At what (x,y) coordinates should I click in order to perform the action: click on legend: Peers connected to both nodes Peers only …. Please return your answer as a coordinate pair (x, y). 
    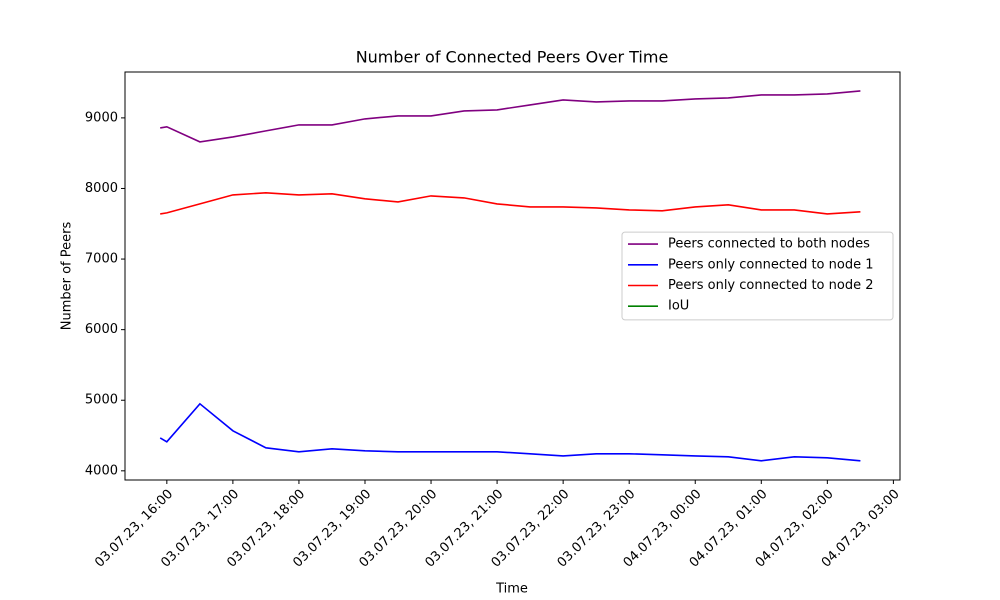
    Looking at the image, I should click on (757, 276).